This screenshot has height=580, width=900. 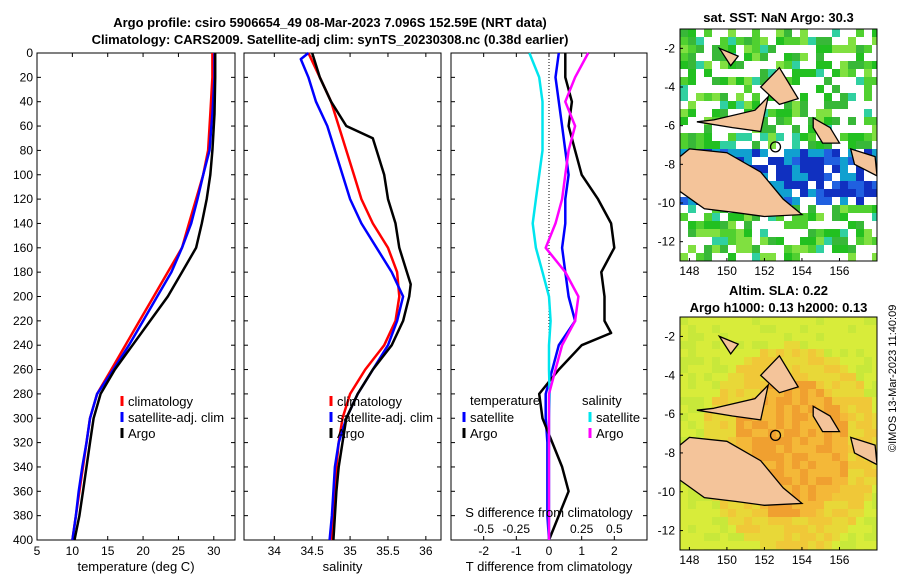 What do you see at coordinates (669, 453) in the screenshot?
I see `lat-tick-label: -8` at bounding box center [669, 453].